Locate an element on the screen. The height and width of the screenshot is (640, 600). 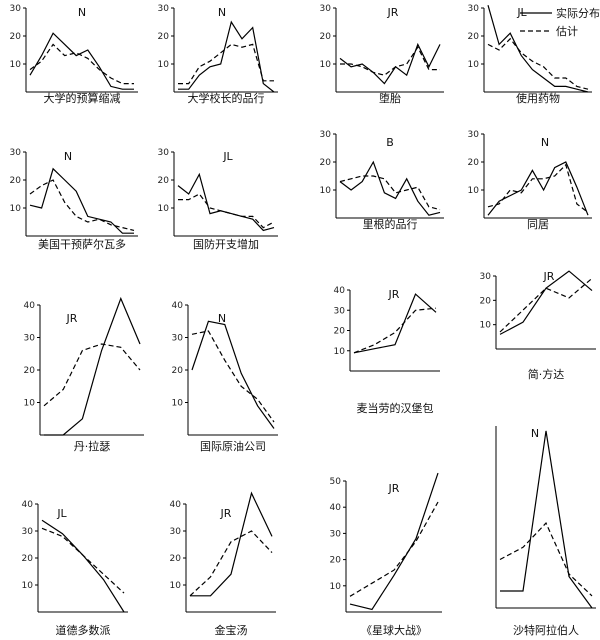
chart-caption: 沙特阿拉伯人 is located at coordinates (546, 630).